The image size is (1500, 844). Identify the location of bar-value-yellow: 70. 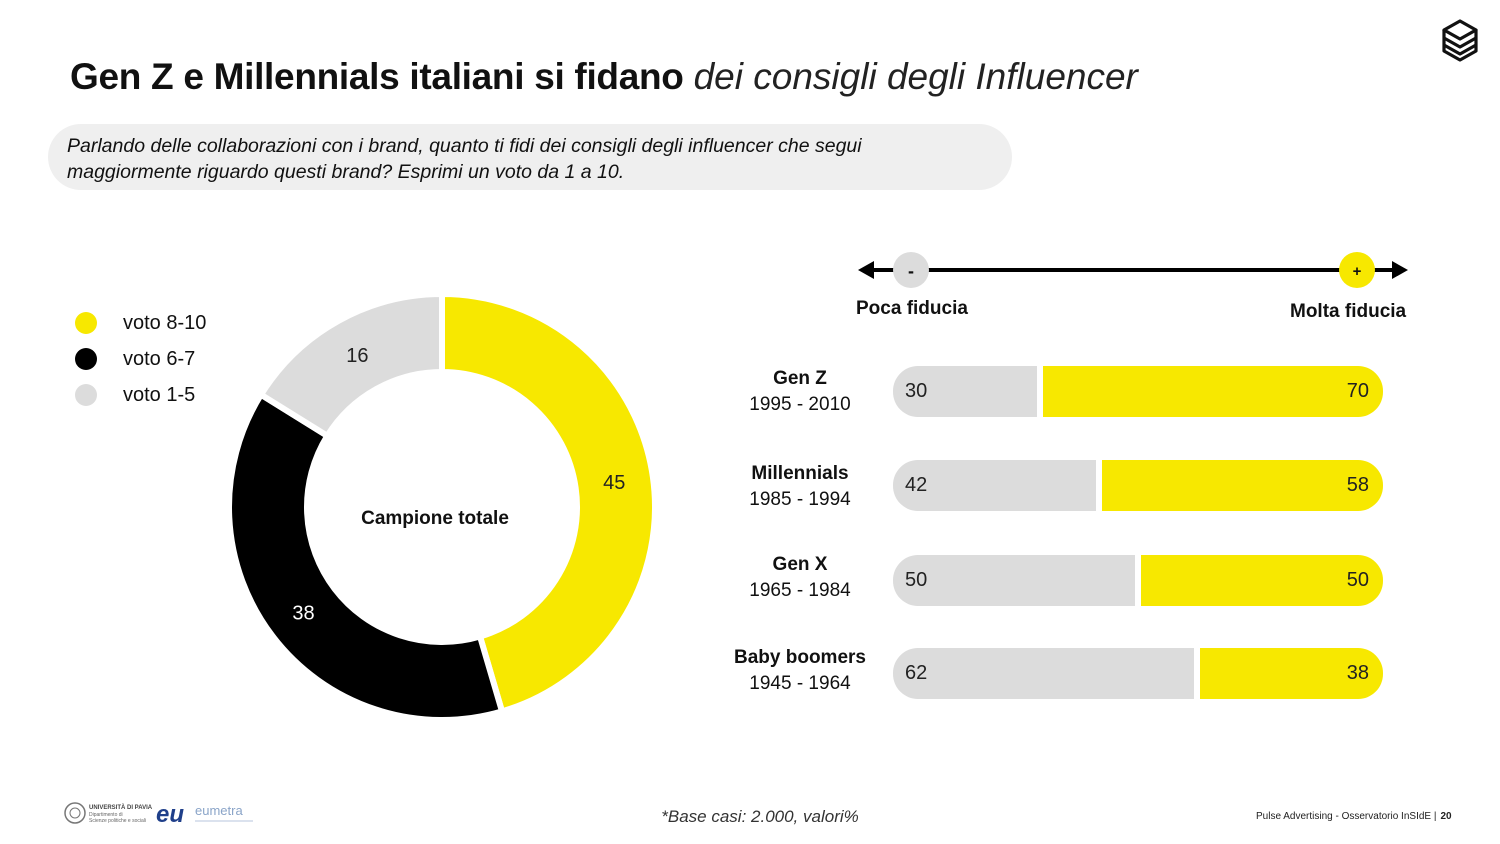
(1358, 391).